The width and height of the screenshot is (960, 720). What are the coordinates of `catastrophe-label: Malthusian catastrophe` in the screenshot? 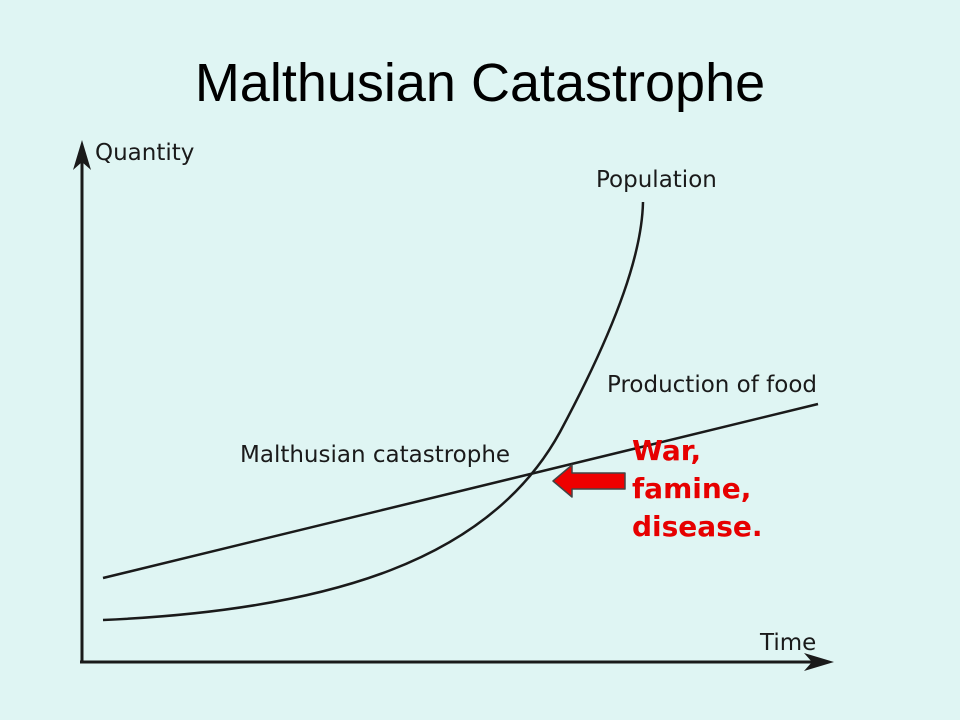 It's located at (375, 455).